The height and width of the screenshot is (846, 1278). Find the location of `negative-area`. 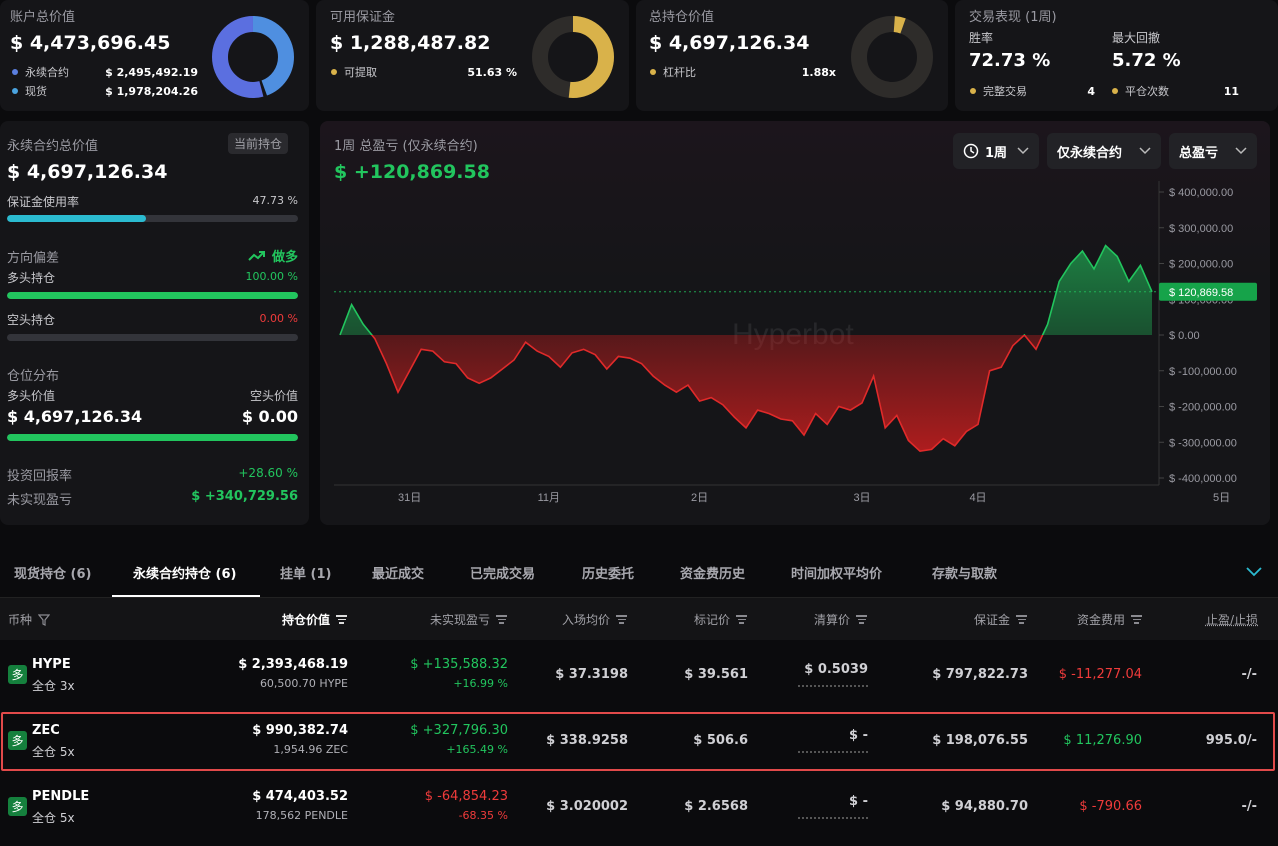

negative-area is located at coordinates (746, 393).